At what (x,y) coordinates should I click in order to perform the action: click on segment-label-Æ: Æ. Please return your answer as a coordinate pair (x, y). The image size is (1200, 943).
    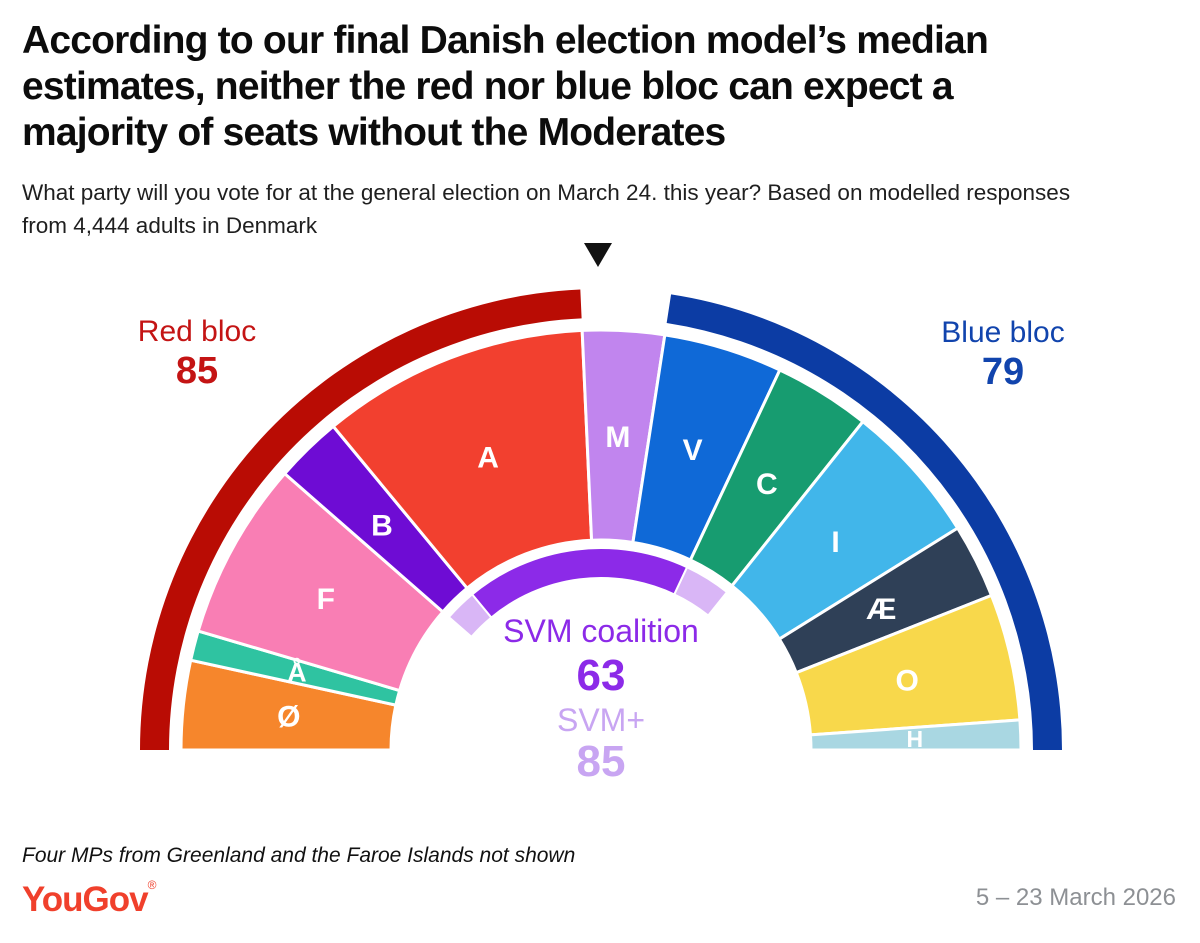
    Looking at the image, I should click on (881, 609).